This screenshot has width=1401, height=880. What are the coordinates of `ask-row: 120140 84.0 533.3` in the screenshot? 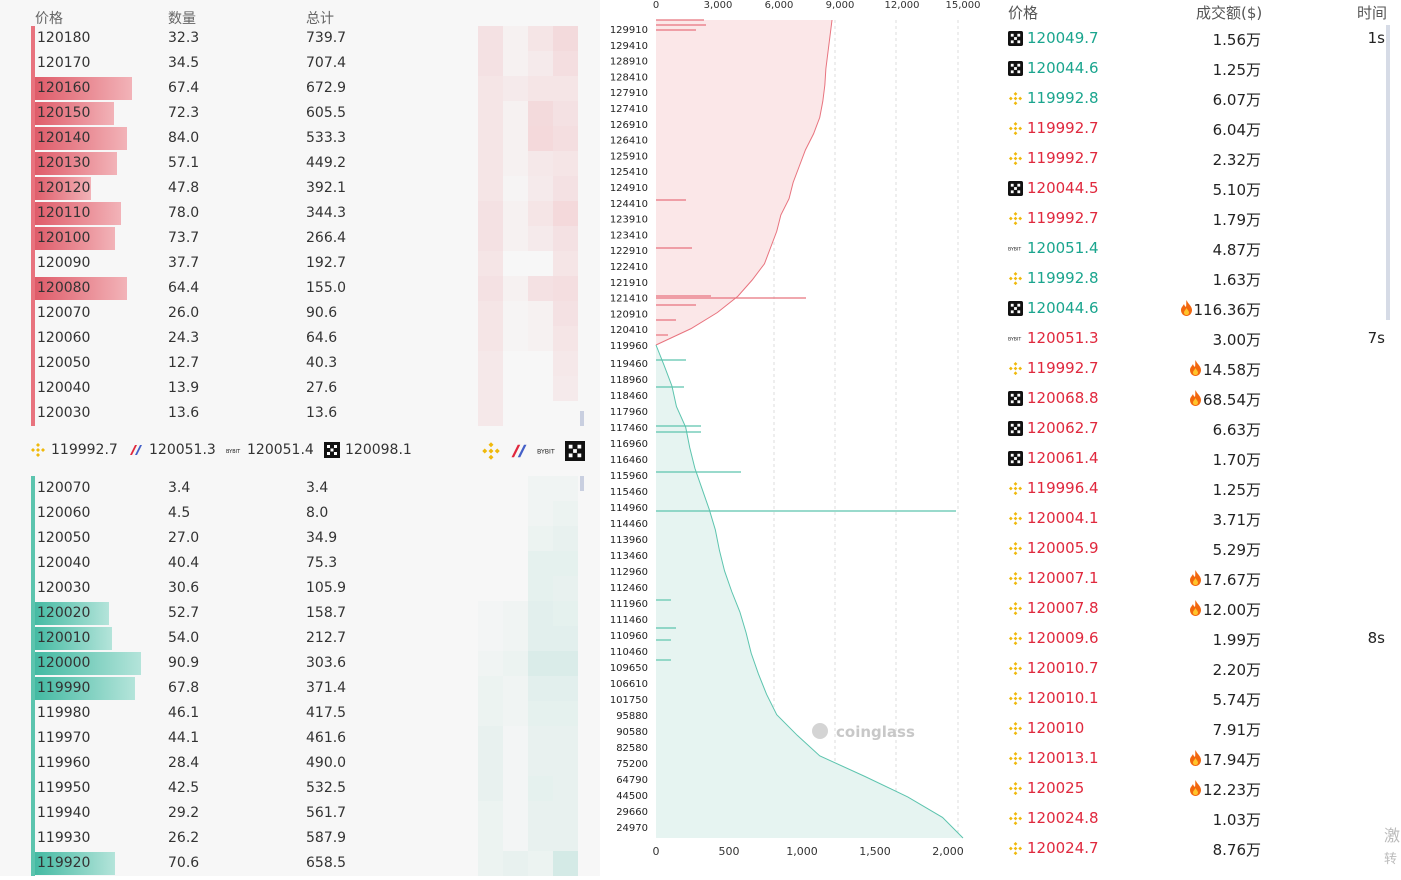 It's located at (300, 138).